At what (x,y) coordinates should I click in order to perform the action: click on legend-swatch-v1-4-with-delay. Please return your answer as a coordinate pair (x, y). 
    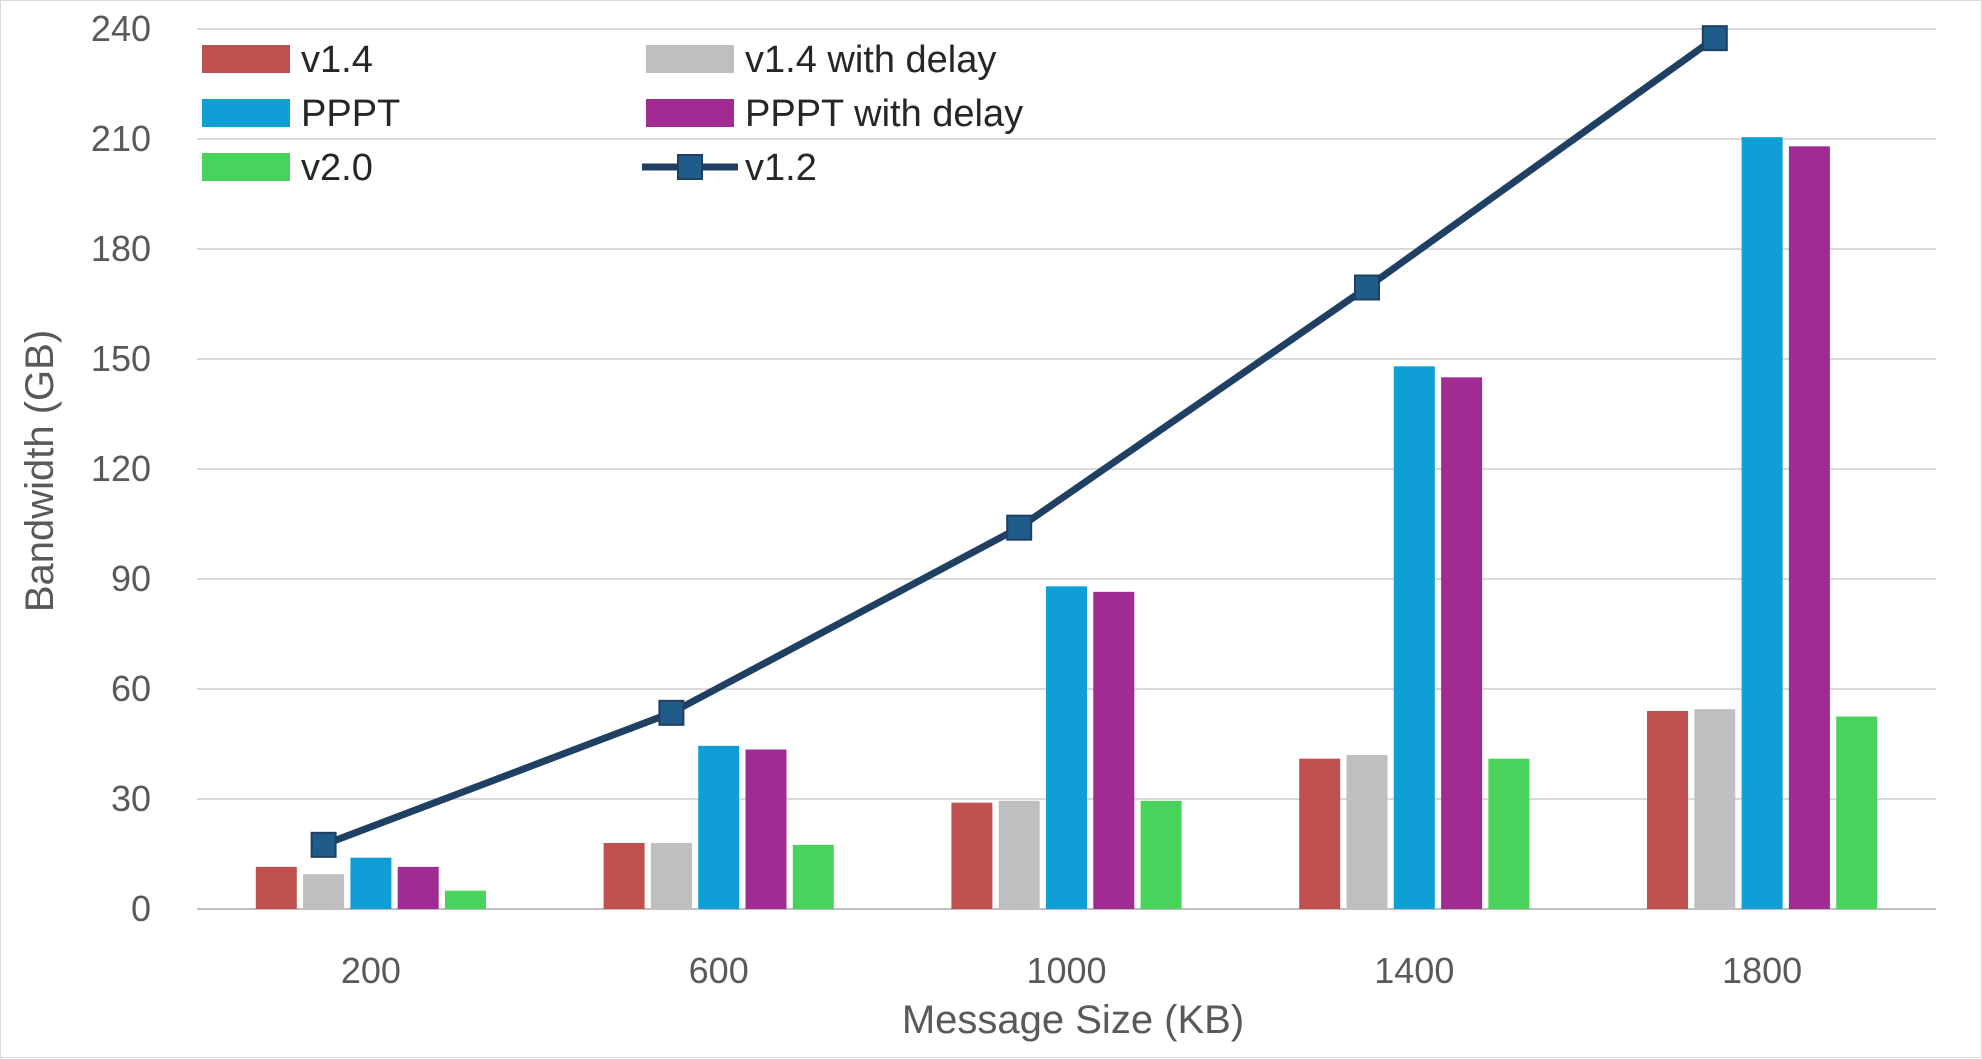
    Looking at the image, I should click on (690, 59).